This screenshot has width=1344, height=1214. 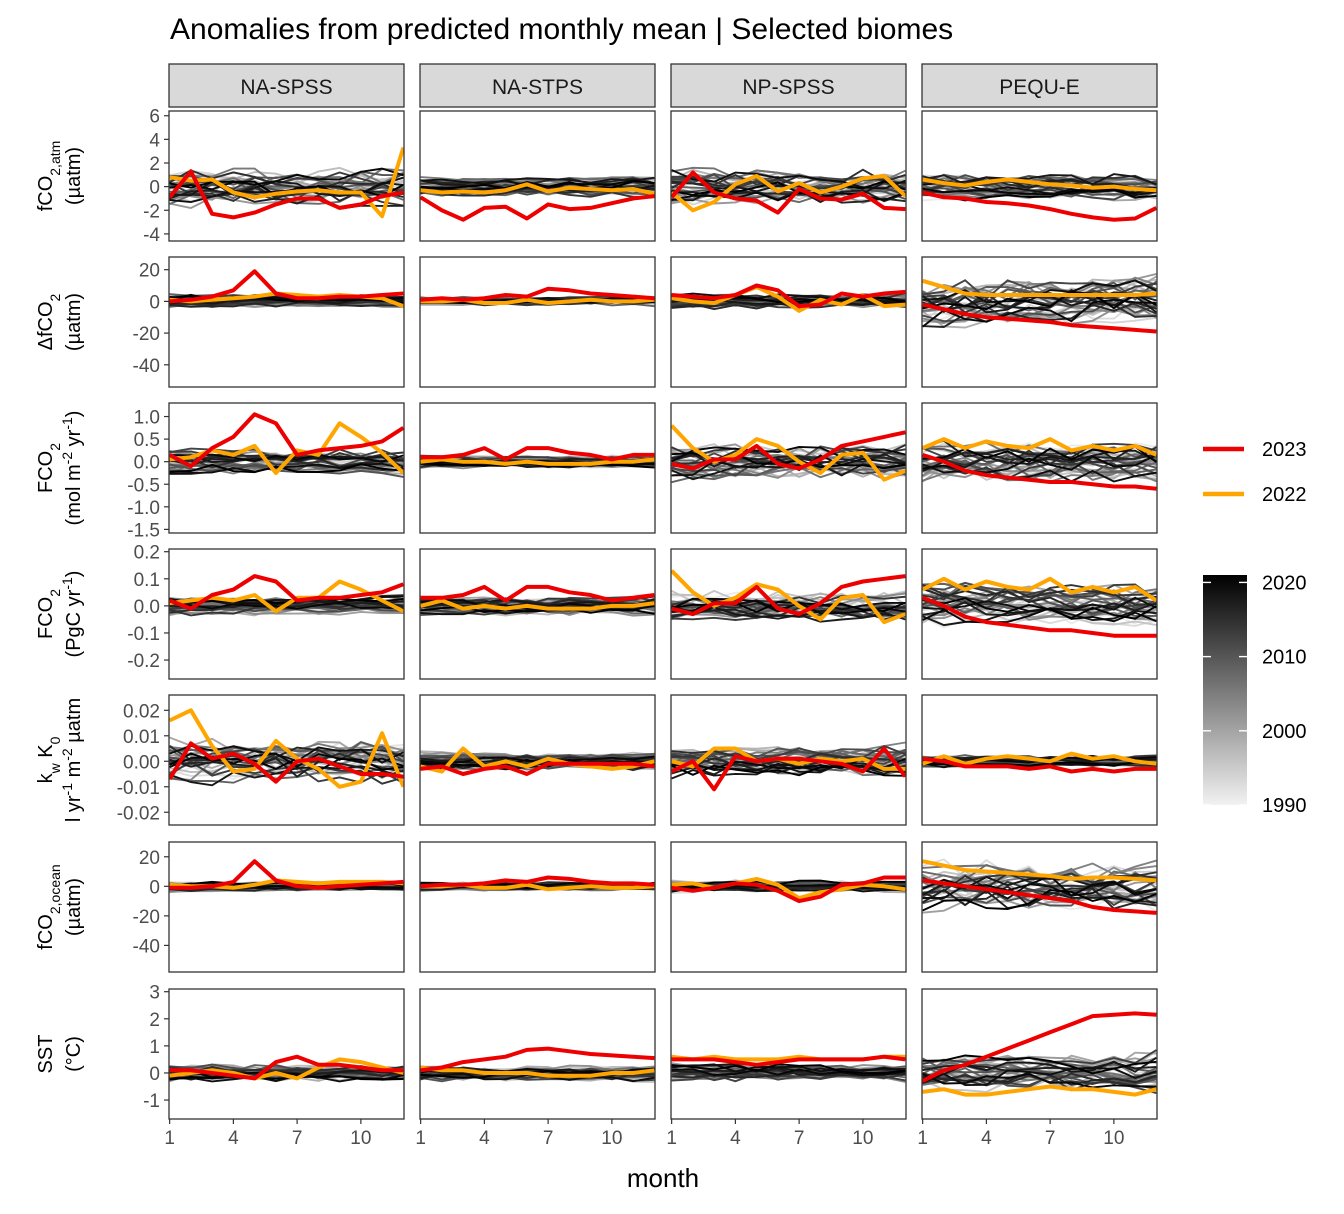 I want to click on y-axis-title-fco2mol: FCO2(mol m-2 yr-1), so click(x=60, y=468).